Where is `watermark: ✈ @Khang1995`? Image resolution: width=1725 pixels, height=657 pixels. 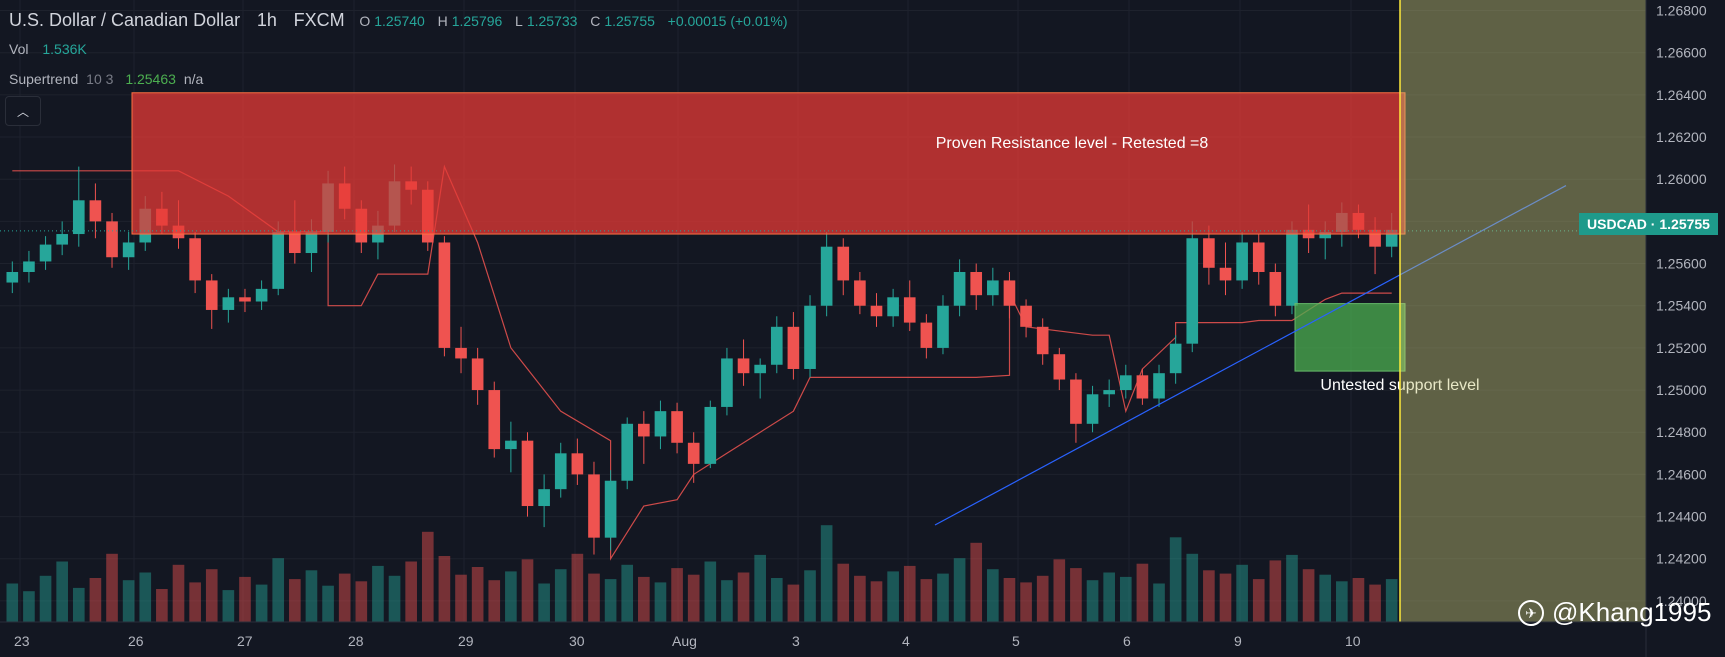
watermark: ✈ @Khang1995 is located at coordinates (1614, 612).